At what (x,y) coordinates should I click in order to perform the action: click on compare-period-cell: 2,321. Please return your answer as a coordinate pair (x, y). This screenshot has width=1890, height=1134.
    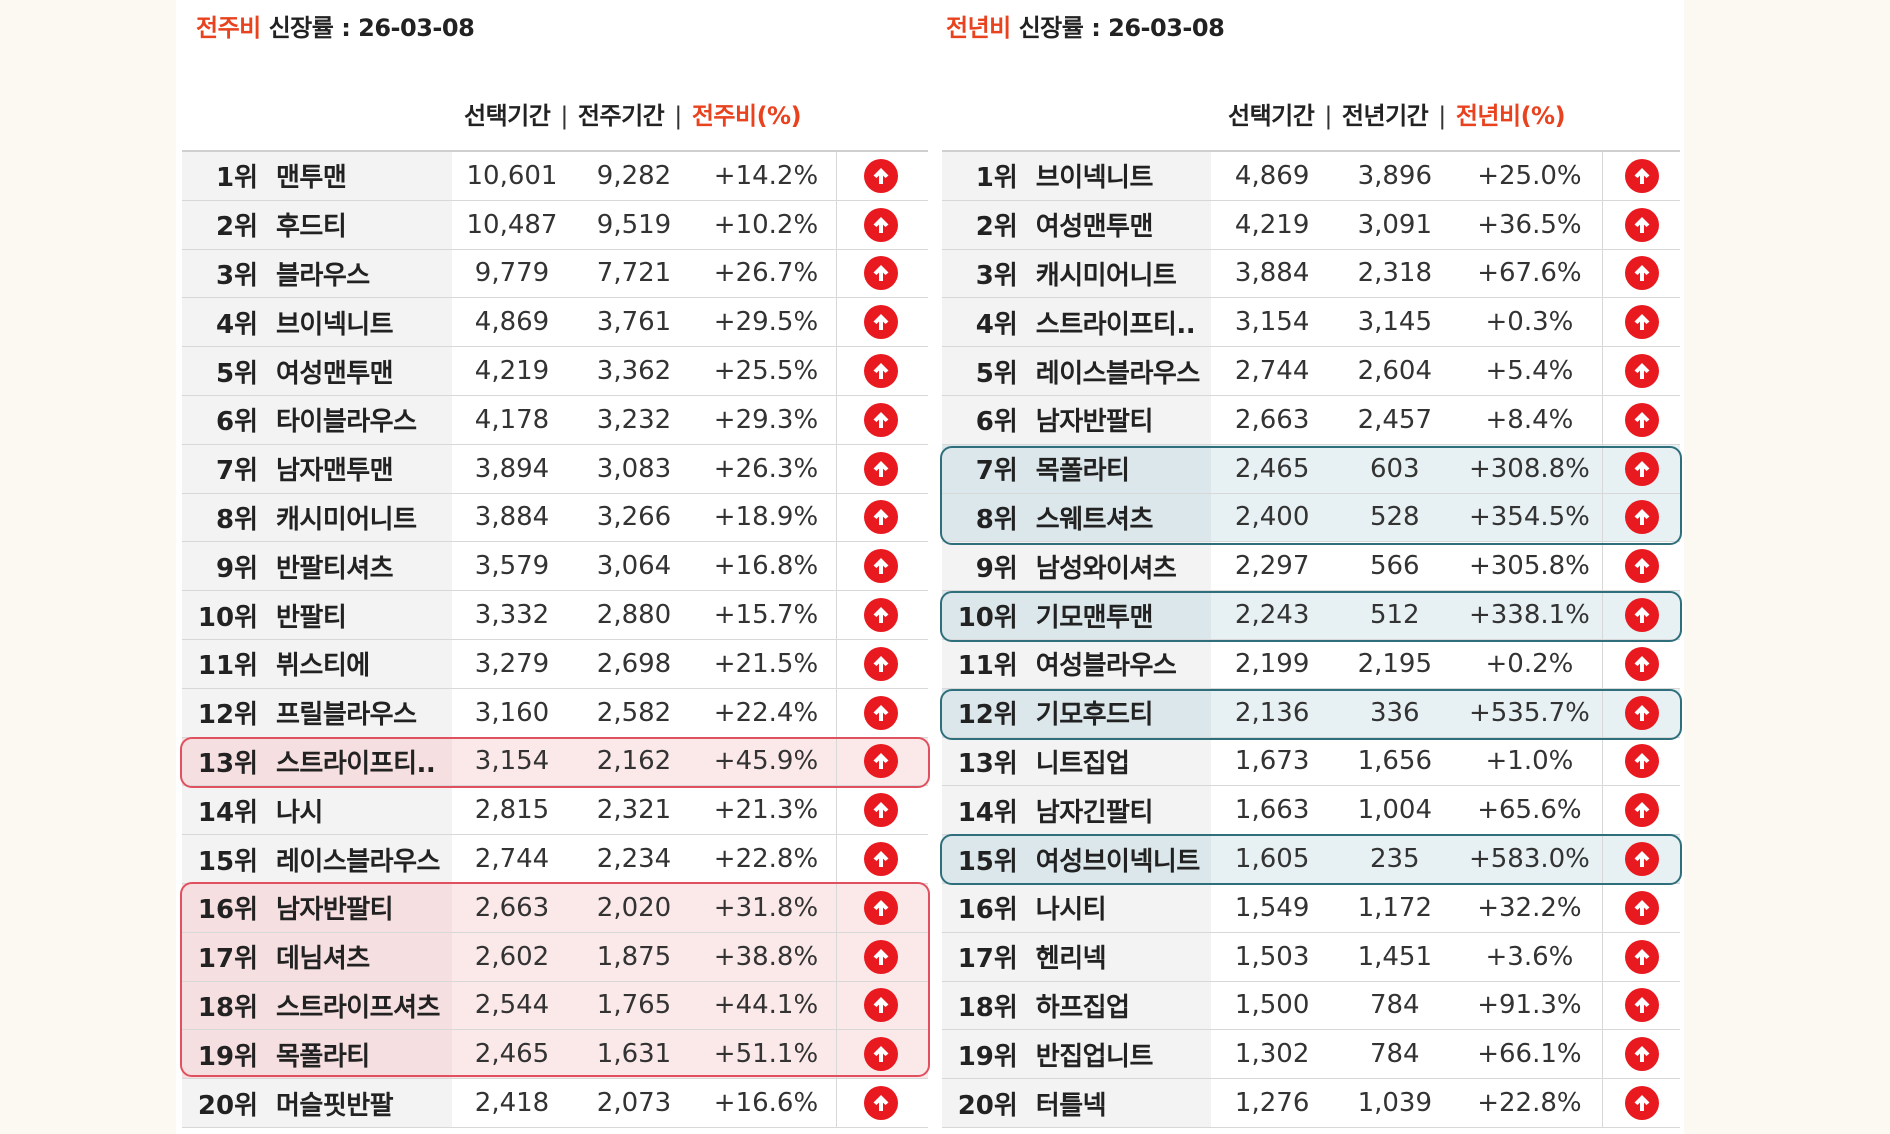
    Looking at the image, I should click on (634, 810).